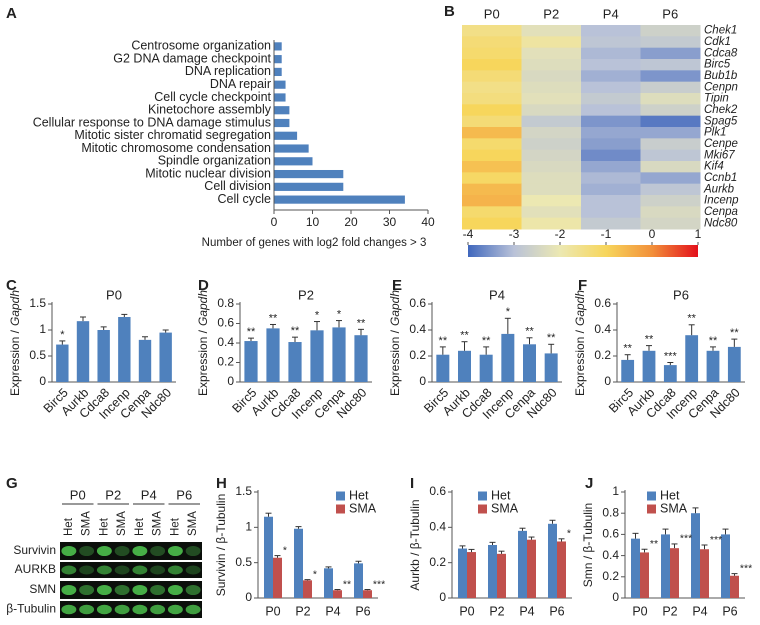 The width and height of the screenshot is (760, 625). I want to click on category-label: Mitotic nuclear division, so click(208, 173).